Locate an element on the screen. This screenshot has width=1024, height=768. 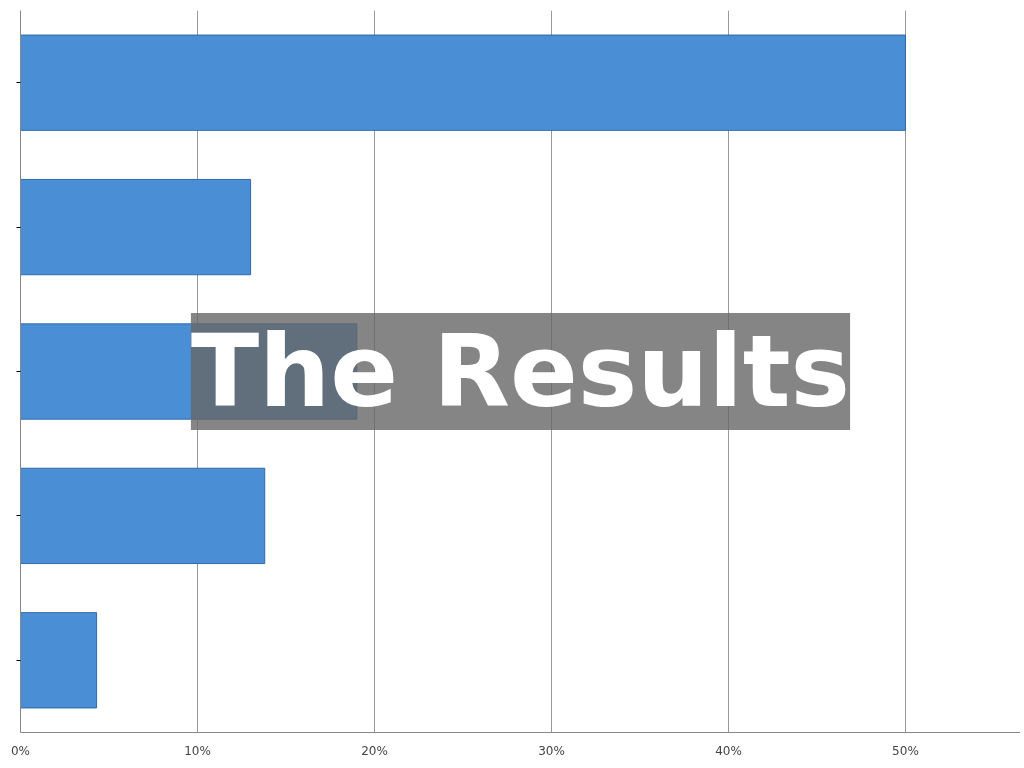
x-tick-label: 10% is located at coordinates (197, 750).